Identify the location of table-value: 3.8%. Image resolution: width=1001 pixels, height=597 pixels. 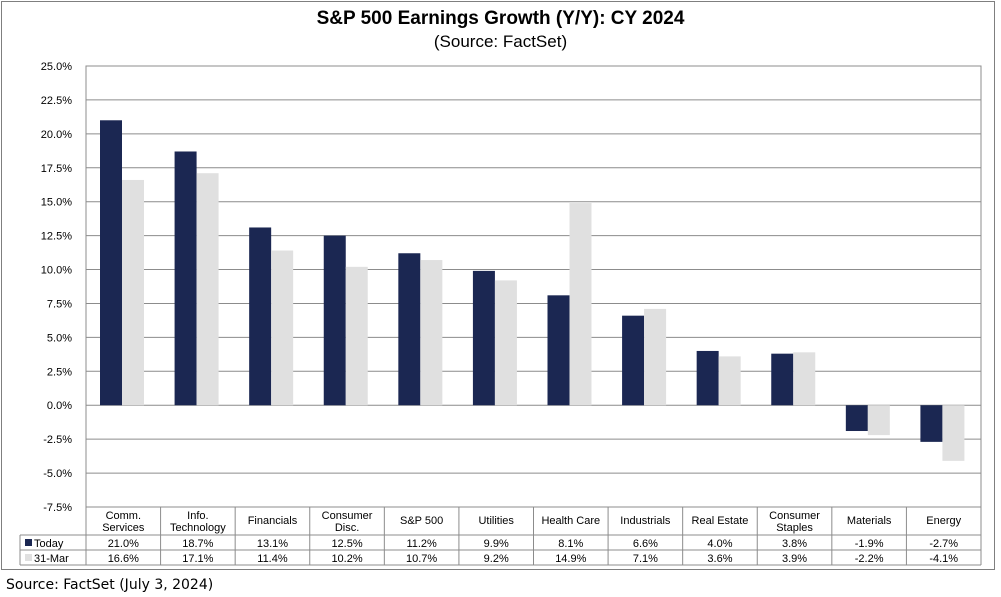
(794, 544).